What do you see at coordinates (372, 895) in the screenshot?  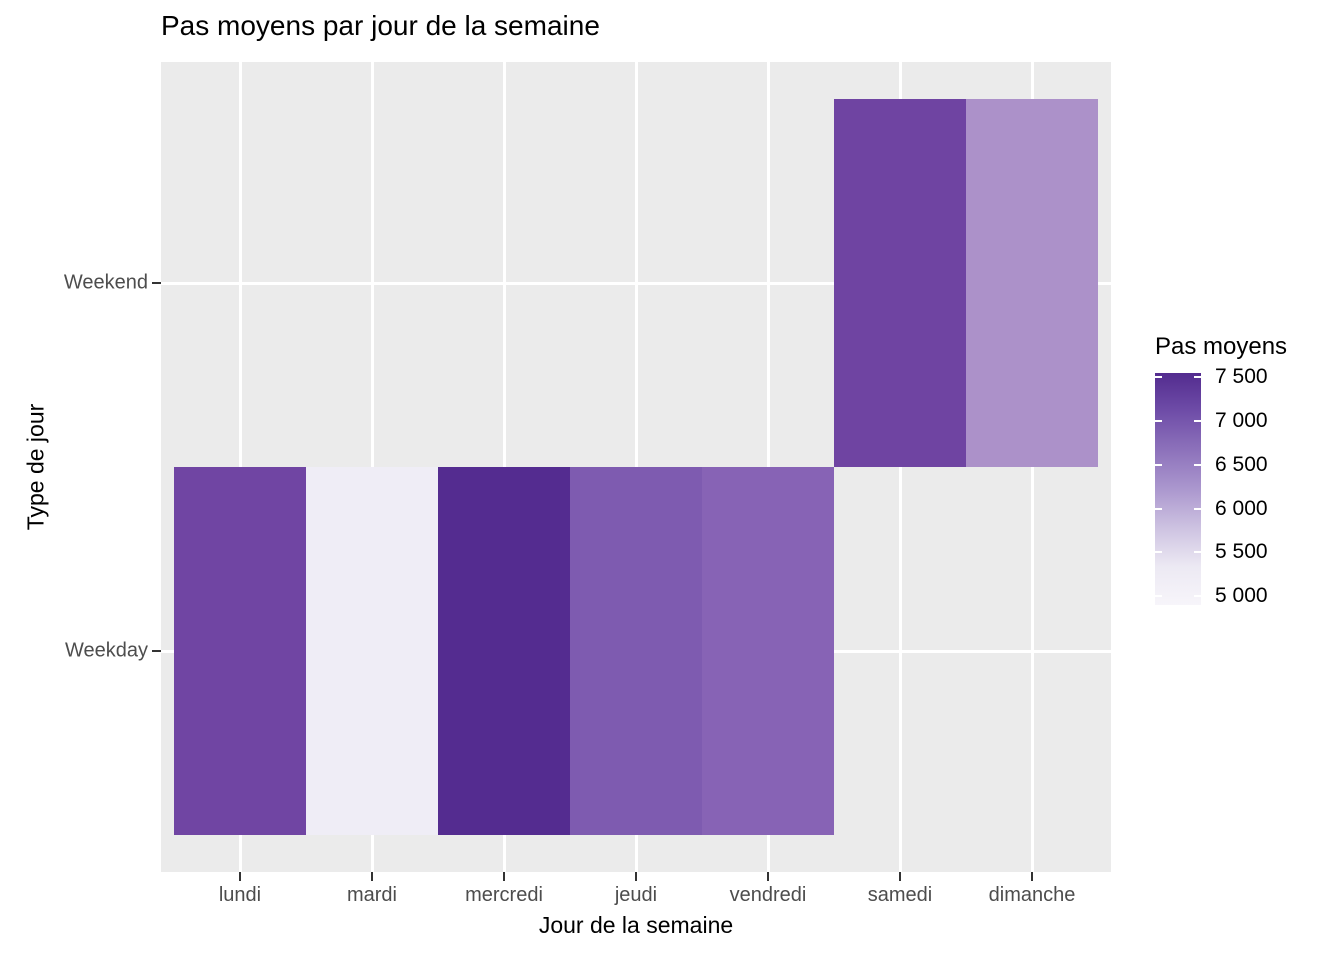 I see `x-tick-label-mardi: mardi` at bounding box center [372, 895].